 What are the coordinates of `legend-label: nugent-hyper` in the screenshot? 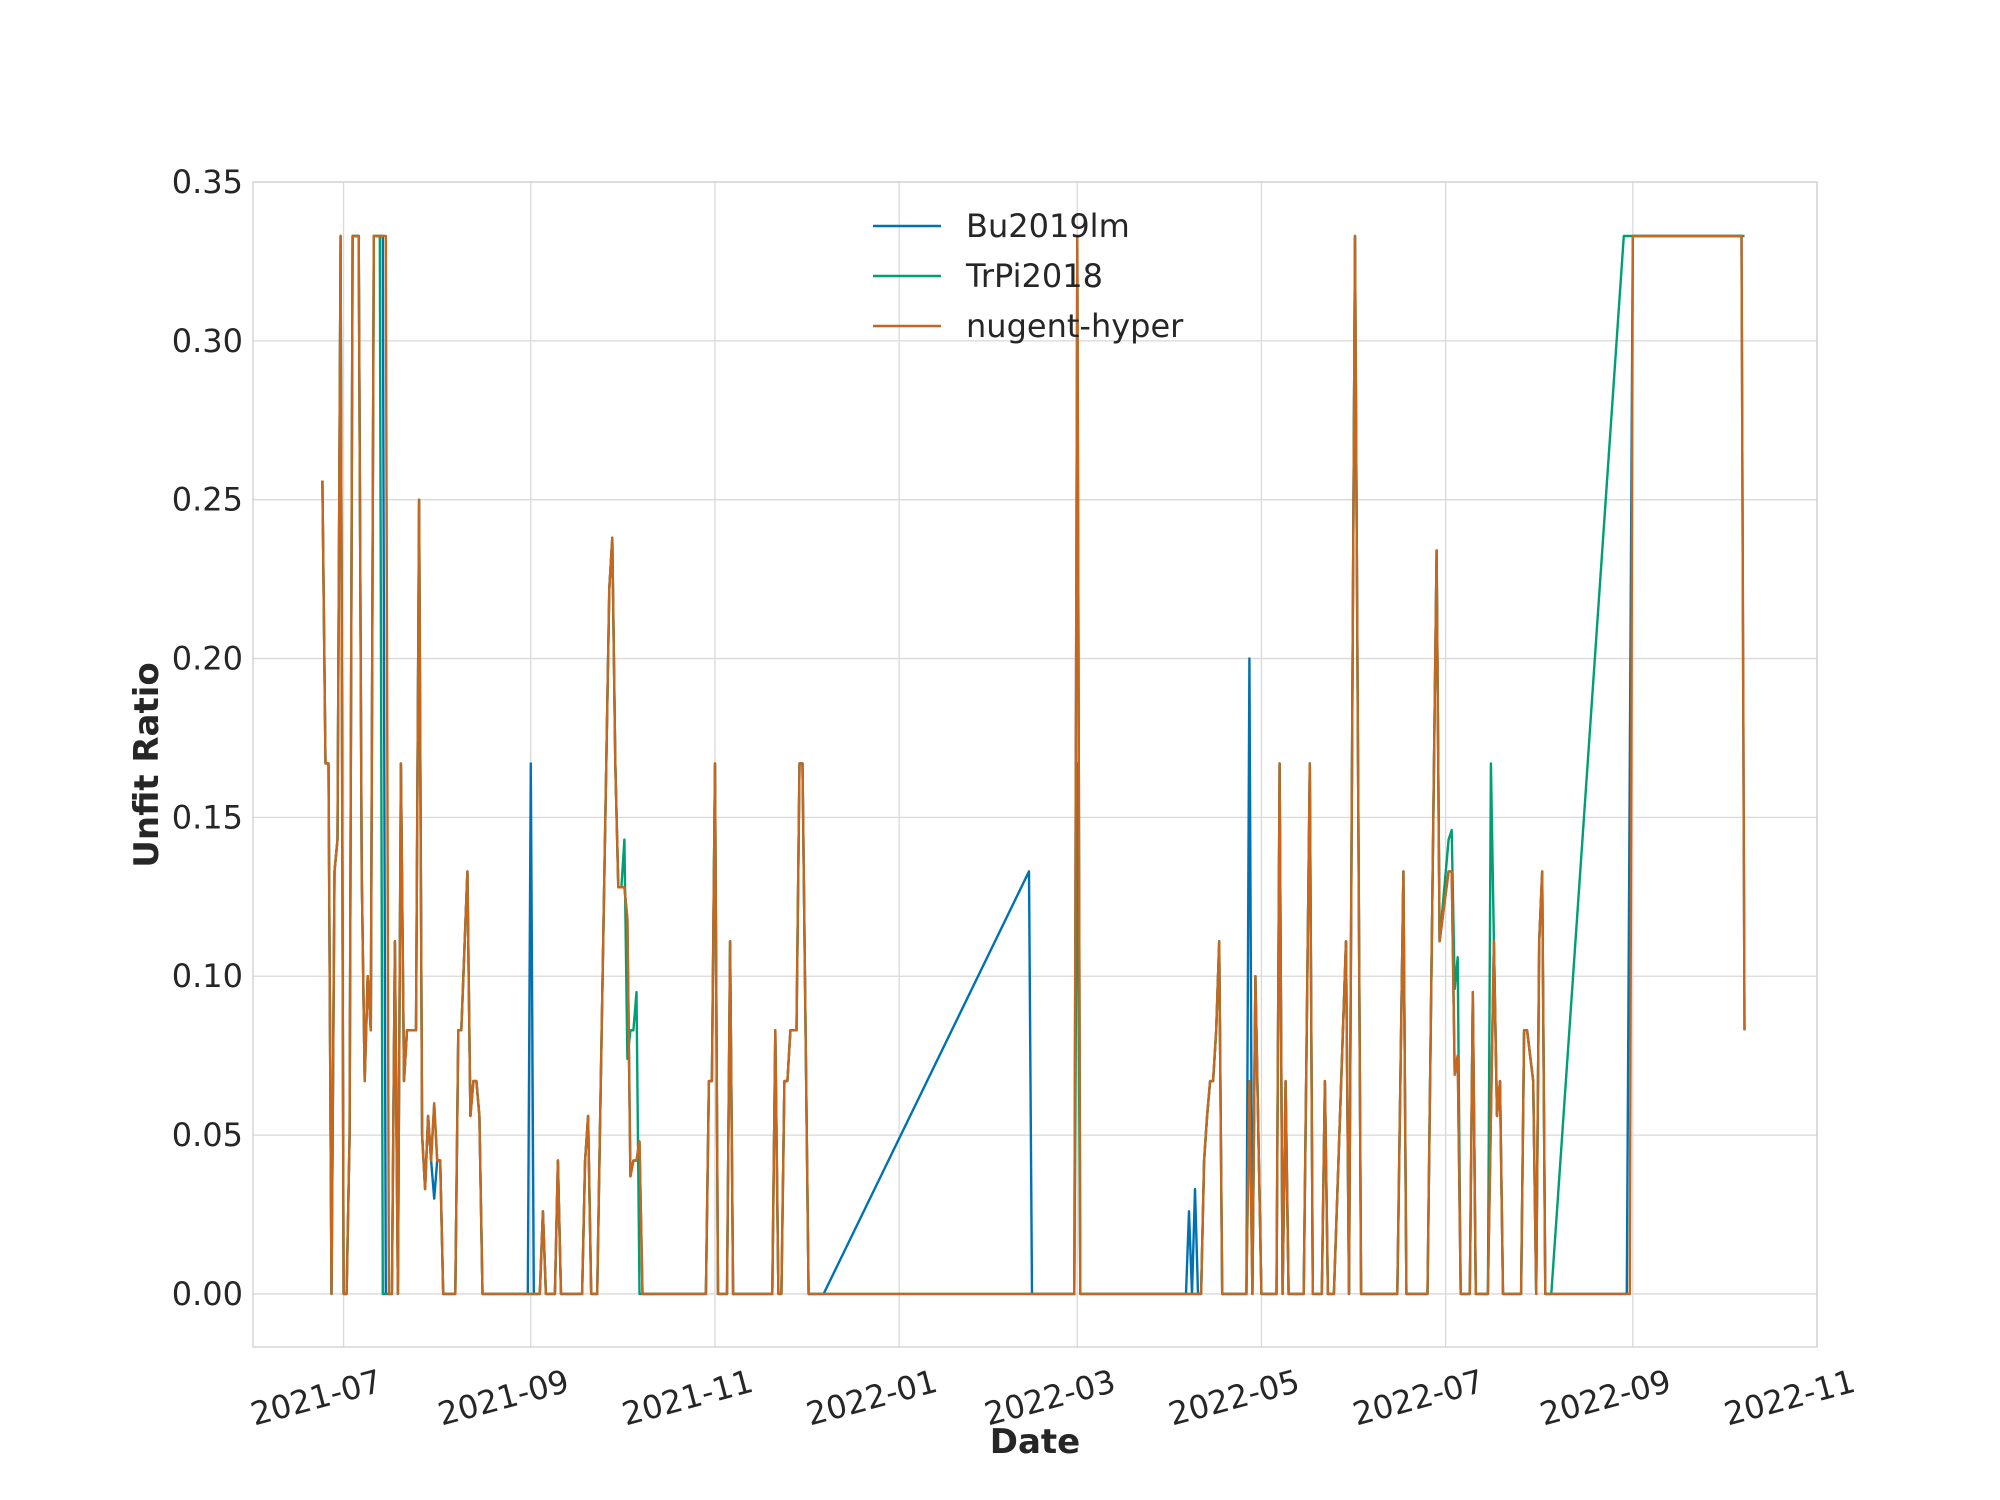 It's located at (1075, 326).